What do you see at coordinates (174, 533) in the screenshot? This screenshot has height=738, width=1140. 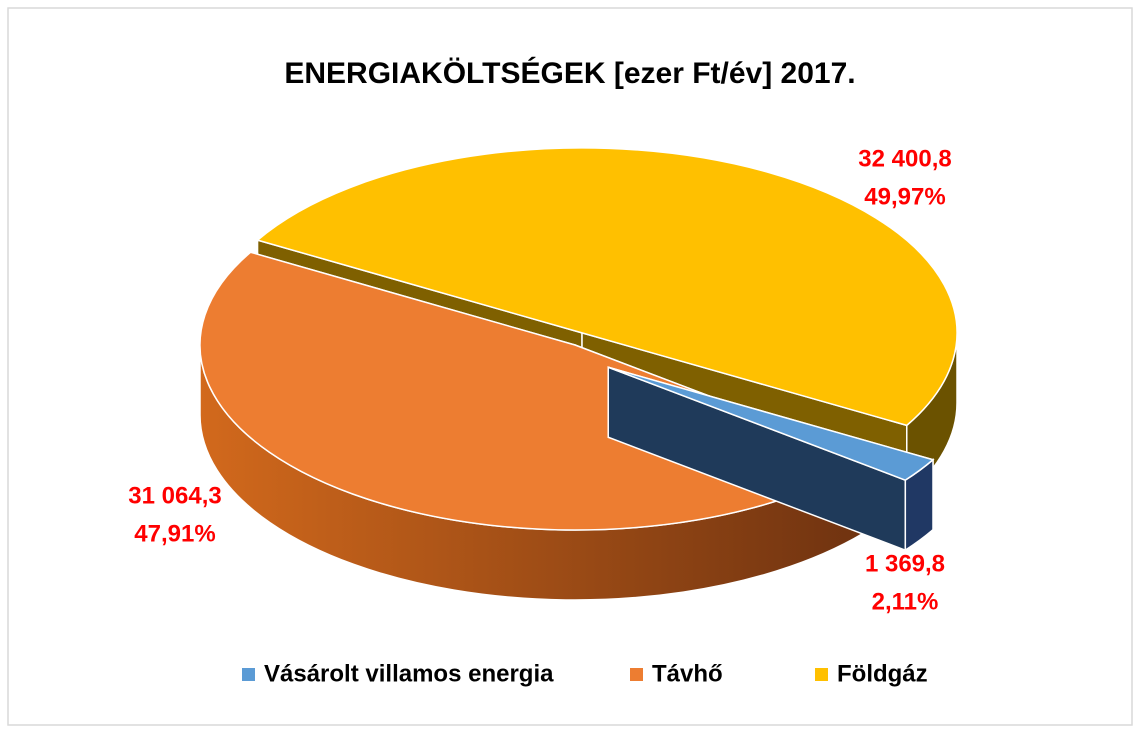 I see `percent-label: 47,91%` at bounding box center [174, 533].